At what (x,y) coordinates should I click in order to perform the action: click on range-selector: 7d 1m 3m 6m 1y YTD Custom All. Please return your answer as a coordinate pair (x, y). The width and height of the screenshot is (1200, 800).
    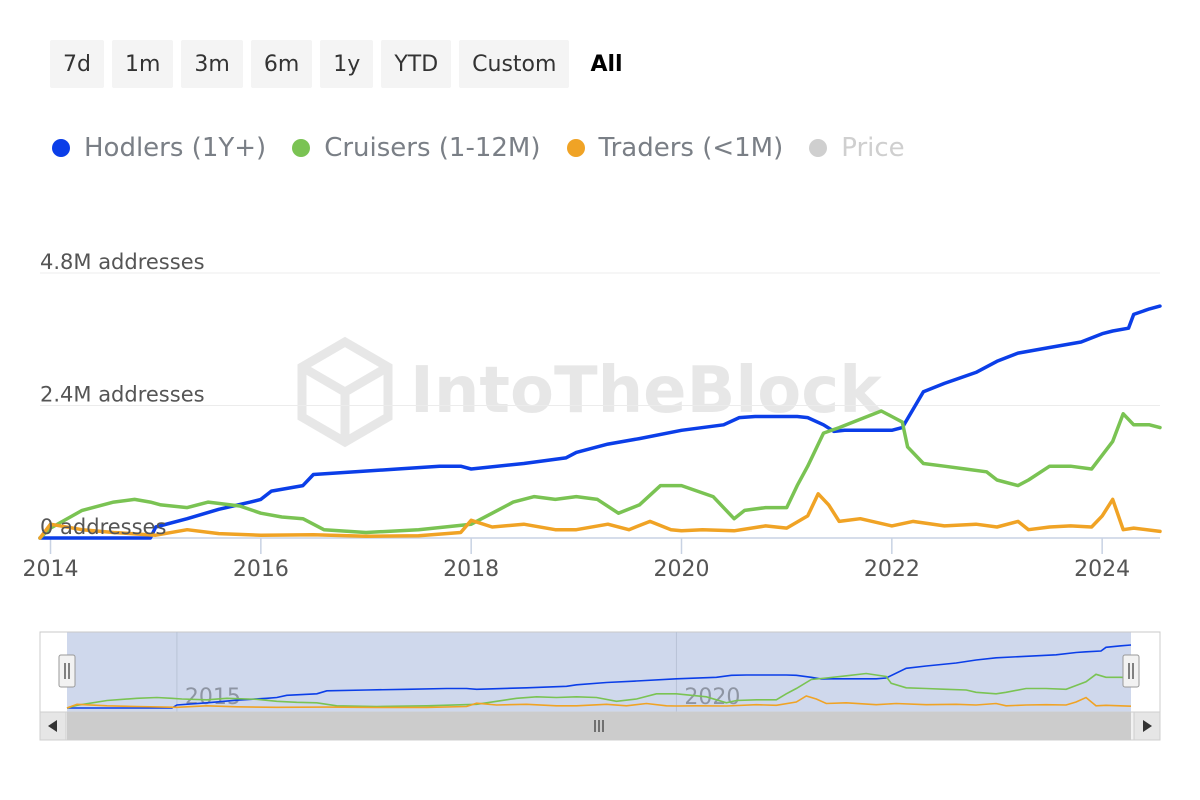
    Looking at the image, I should click on (343, 64).